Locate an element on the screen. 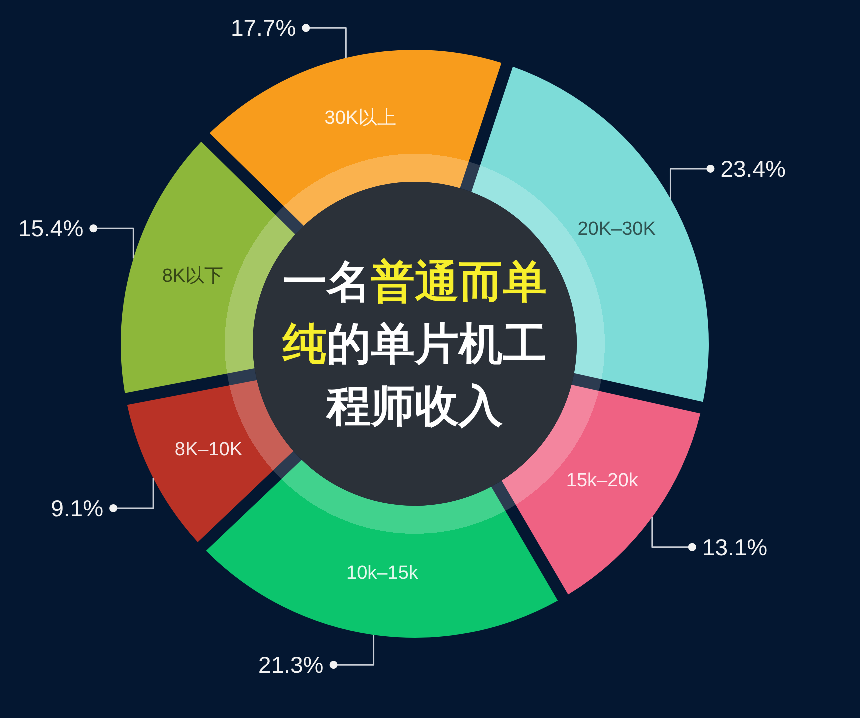 Image resolution: width=860 pixels, height=718 pixels. category-label: 8K以下 is located at coordinates (193, 277).